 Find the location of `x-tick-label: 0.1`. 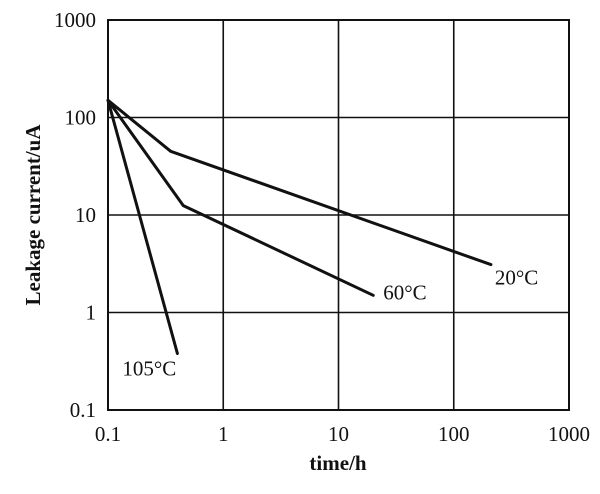

x-tick-label: 0.1 is located at coordinates (108, 434).